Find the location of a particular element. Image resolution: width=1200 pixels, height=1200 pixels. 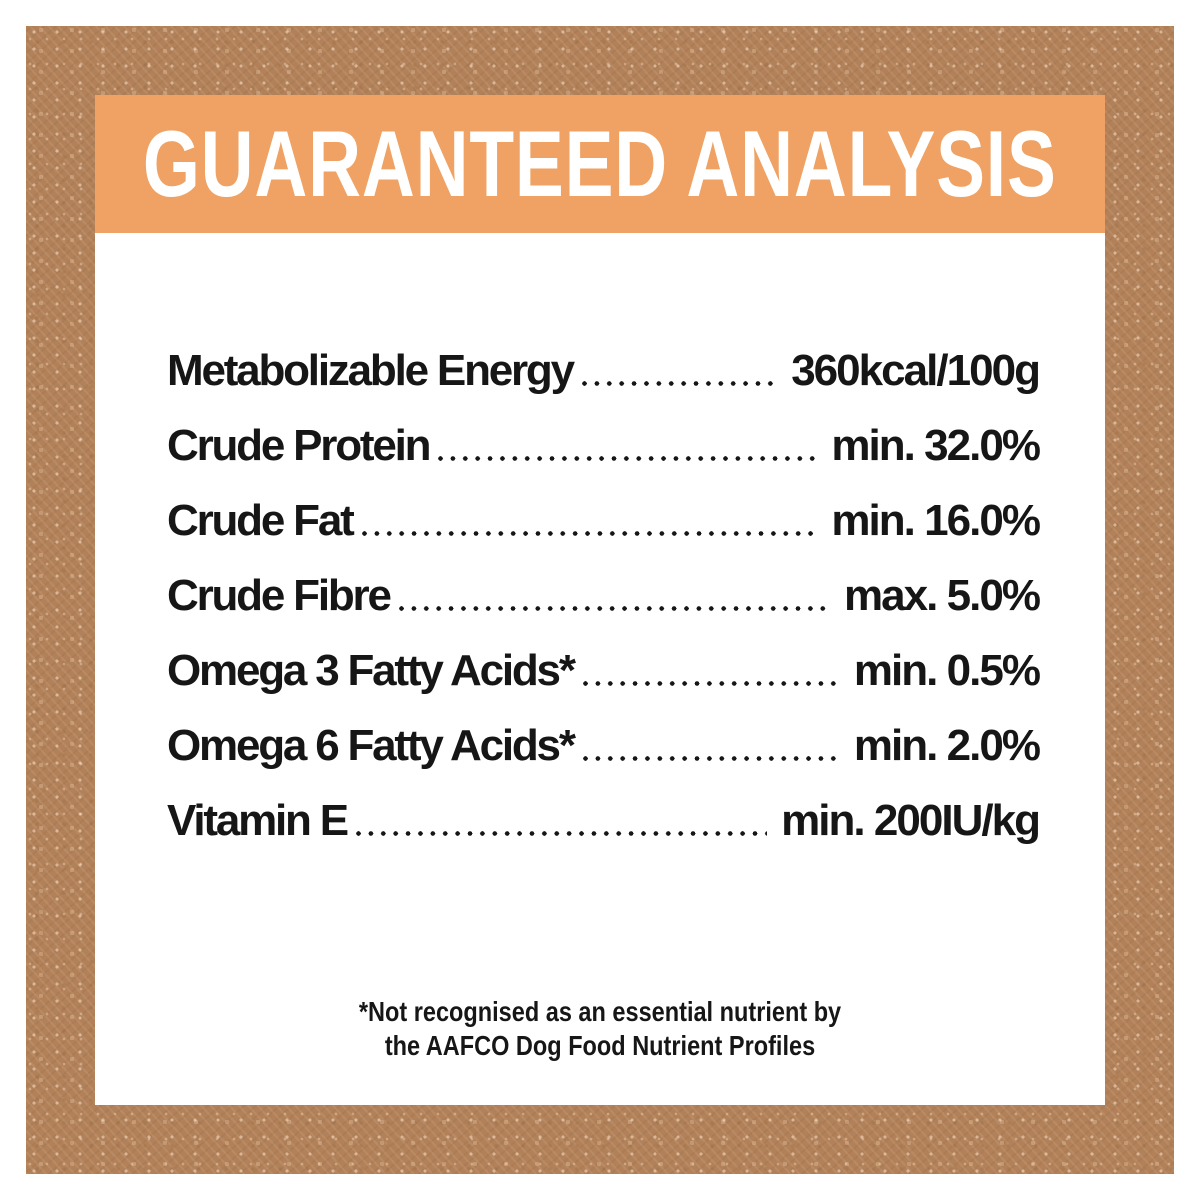

table-row: Crude Fat min. 16.0% is located at coordinates (604, 520).